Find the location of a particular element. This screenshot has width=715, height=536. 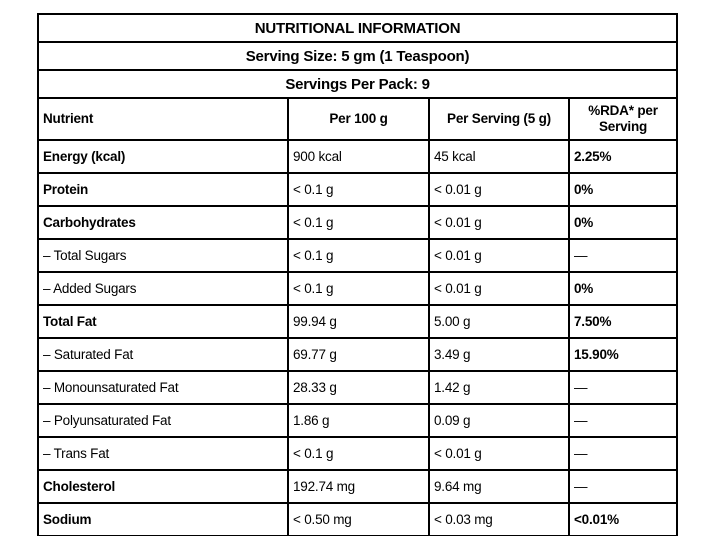

table-row-polyunsaturated-fat: – Polyunsaturated Fat 1.86 g 0.09 g — is located at coordinates (358, 420).